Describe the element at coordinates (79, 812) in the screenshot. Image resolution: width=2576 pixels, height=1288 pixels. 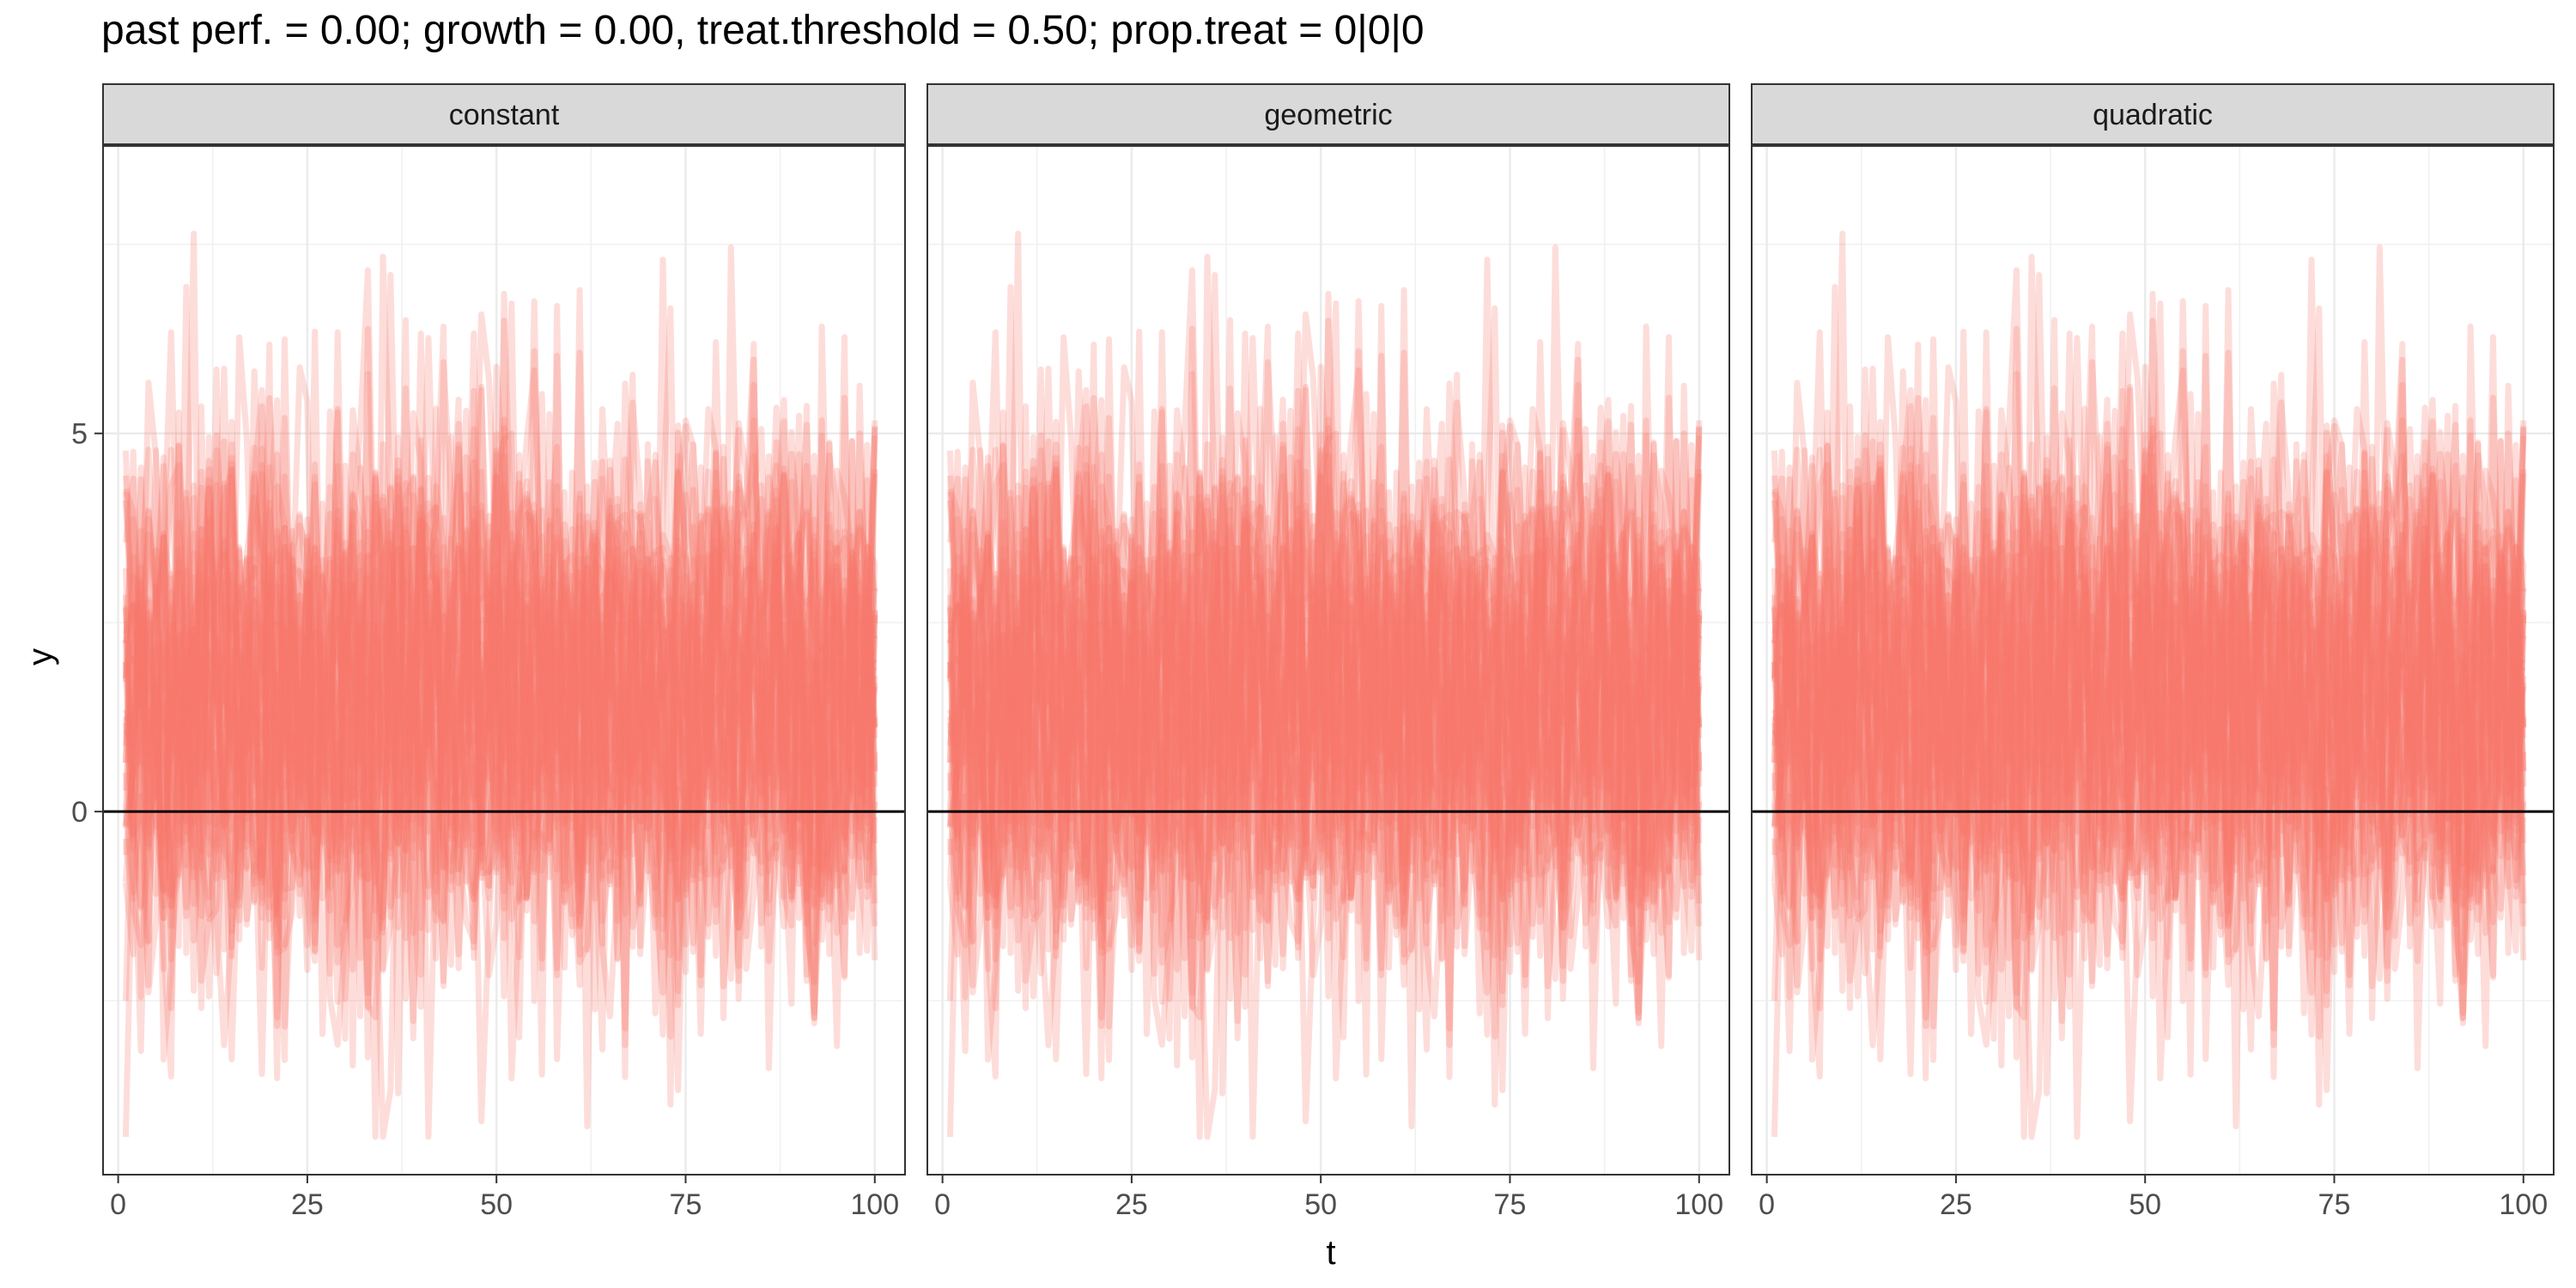
I see `y-tick-label: 0` at that location.